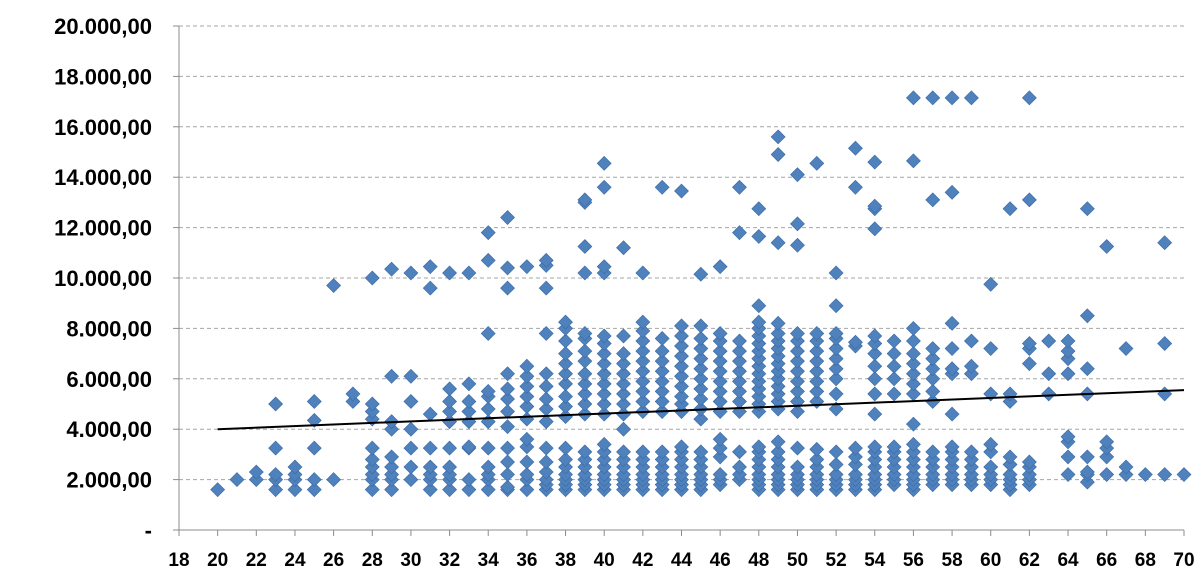  I want to click on x-tick-label: 68, so click(1145, 560).